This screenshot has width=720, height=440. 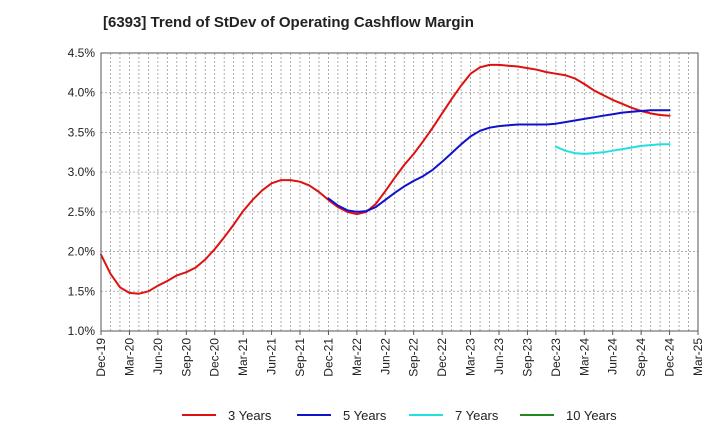 What do you see at coordinates (129, 357) in the screenshot?
I see `x-tick-label: Mar-20` at bounding box center [129, 357].